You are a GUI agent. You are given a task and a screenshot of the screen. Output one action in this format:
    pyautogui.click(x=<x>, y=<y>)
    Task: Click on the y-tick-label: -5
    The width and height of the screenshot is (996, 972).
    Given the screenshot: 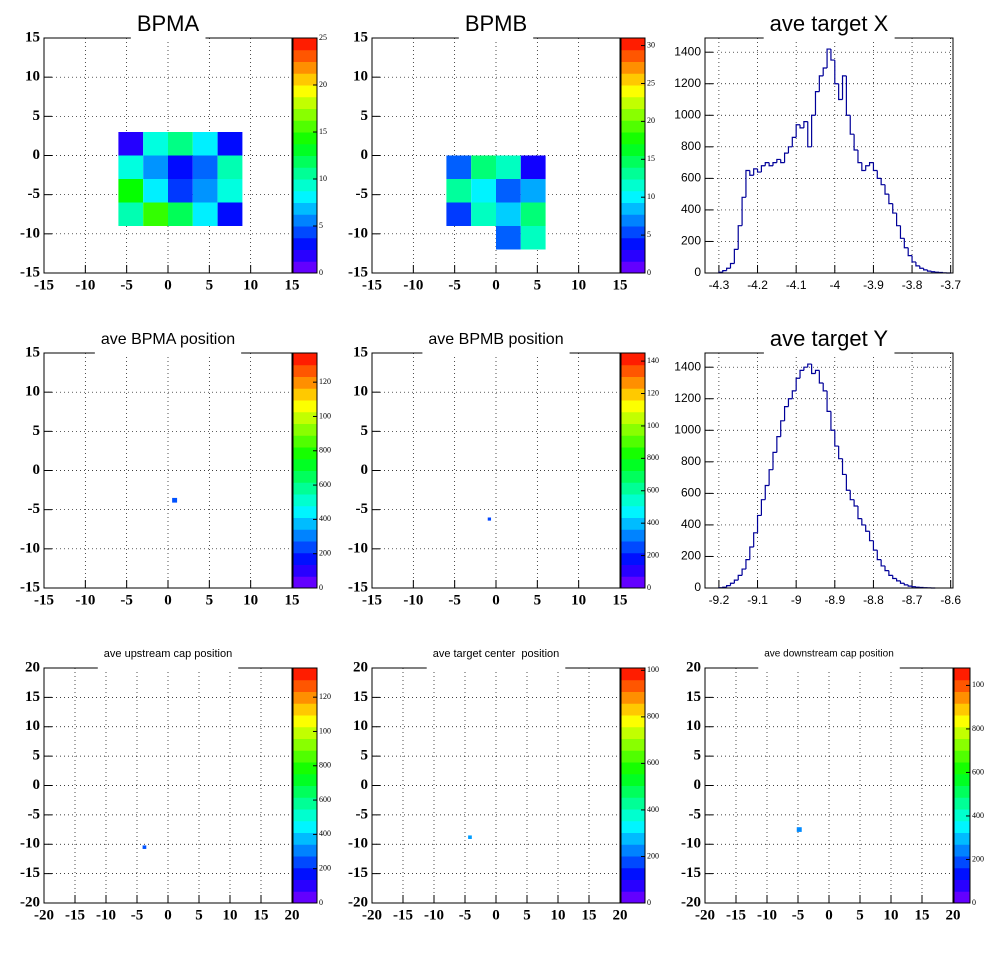 What is the action you would take?
    pyautogui.click(x=695, y=814)
    